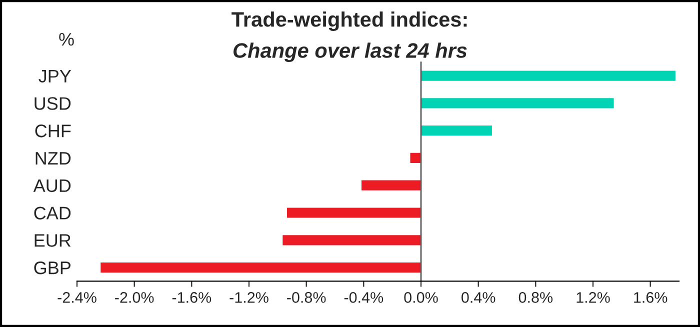  Describe the element at coordinates (364, 297) in the screenshot. I see `x-tick-label: -0.4%` at that location.